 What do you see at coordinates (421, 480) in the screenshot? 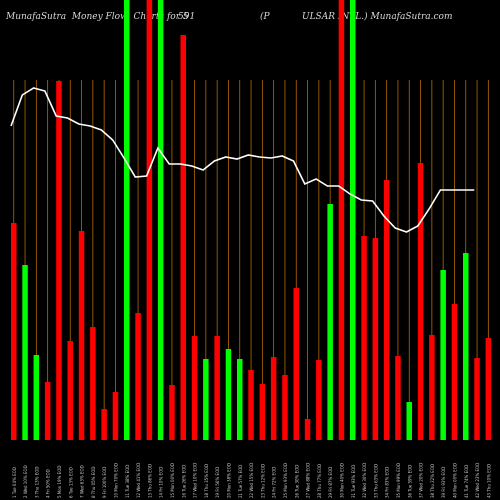
I see `x-tick-label: 37 Wed 20% EOD` at bounding box center [421, 480].